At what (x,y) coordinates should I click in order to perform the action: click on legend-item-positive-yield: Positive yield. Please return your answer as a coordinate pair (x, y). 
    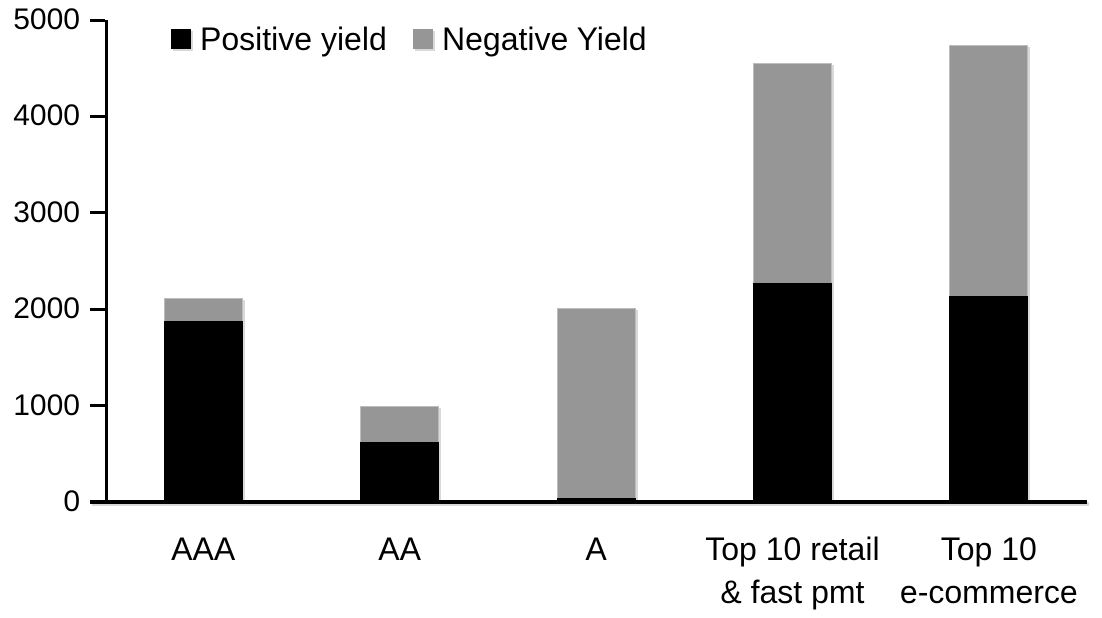
    Looking at the image, I should click on (279, 39).